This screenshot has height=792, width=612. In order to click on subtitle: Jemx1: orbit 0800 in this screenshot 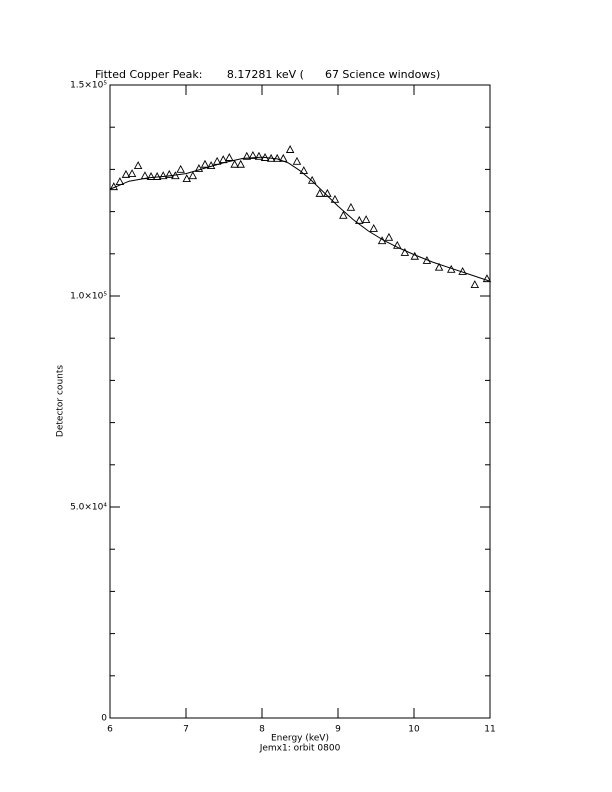, I will do `click(300, 749)`.